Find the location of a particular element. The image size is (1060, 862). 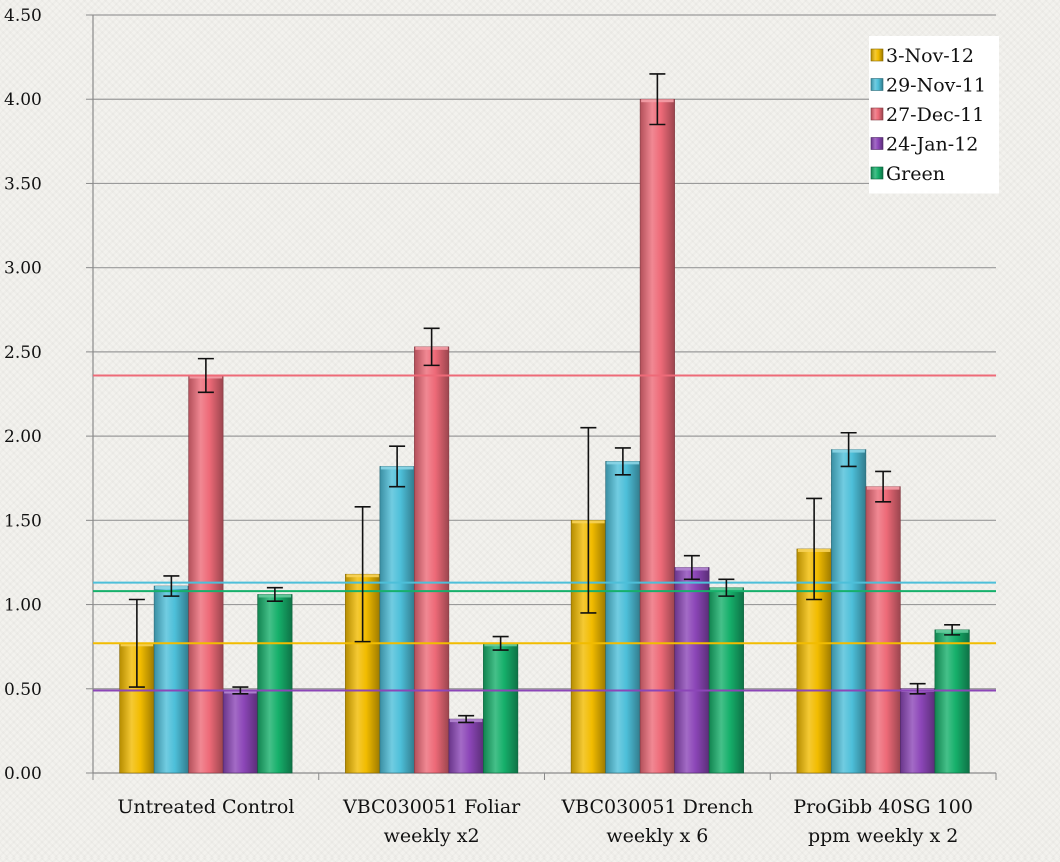

category-label: weekly x 6 is located at coordinates (657, 836).